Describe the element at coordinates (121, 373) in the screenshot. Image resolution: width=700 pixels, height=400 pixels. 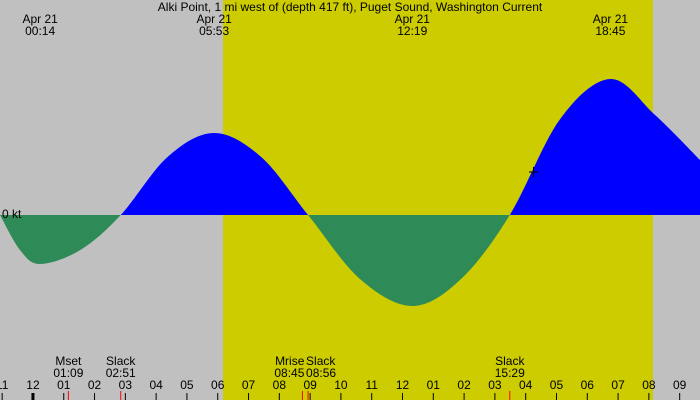
I see `event-time: 02:51` at that location.